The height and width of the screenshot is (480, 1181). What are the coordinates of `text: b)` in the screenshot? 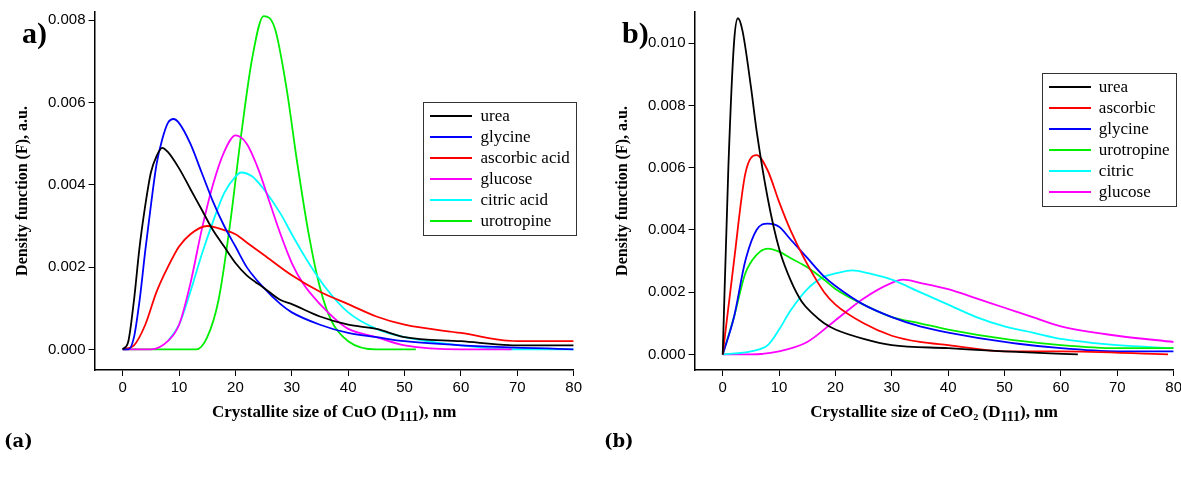 It's located at (635, 33).